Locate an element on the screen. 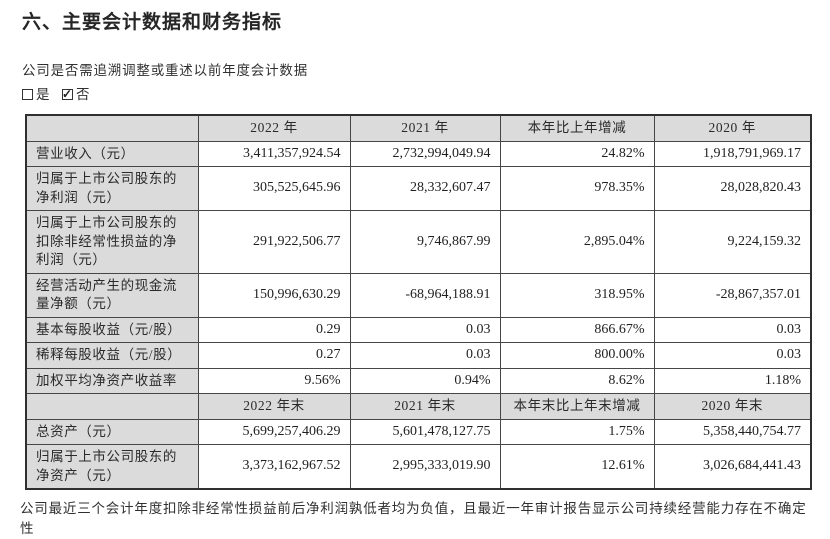  column-header-cell: 2021 年末 is located at coordinates (425, 406).